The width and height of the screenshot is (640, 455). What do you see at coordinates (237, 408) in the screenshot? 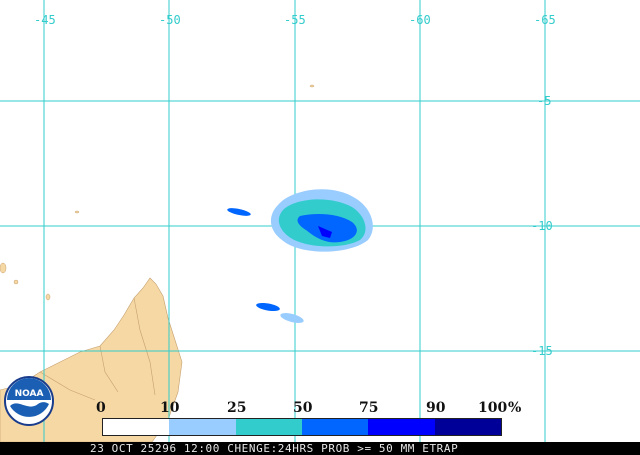
I see `legend-tick-25: 25` at bounding box center [237, 408].